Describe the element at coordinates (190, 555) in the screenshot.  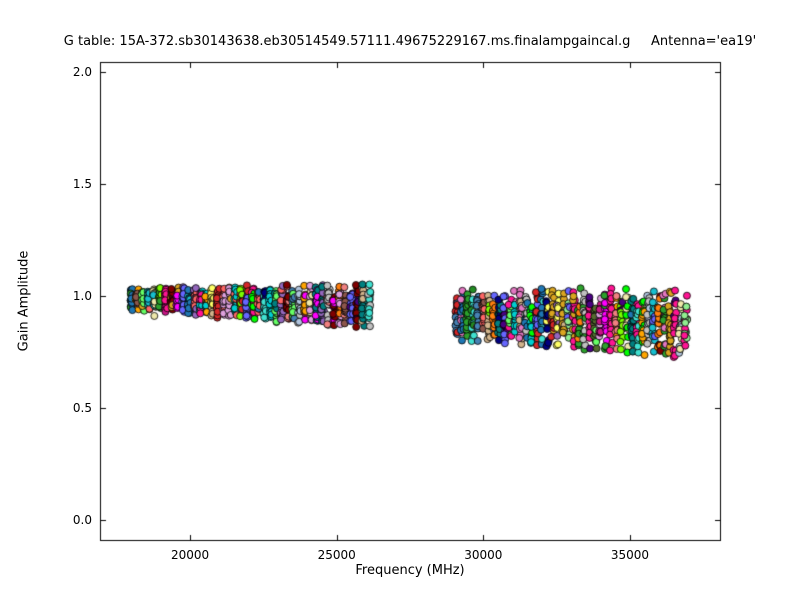
I see `x-tick-label: 20000` at that location.